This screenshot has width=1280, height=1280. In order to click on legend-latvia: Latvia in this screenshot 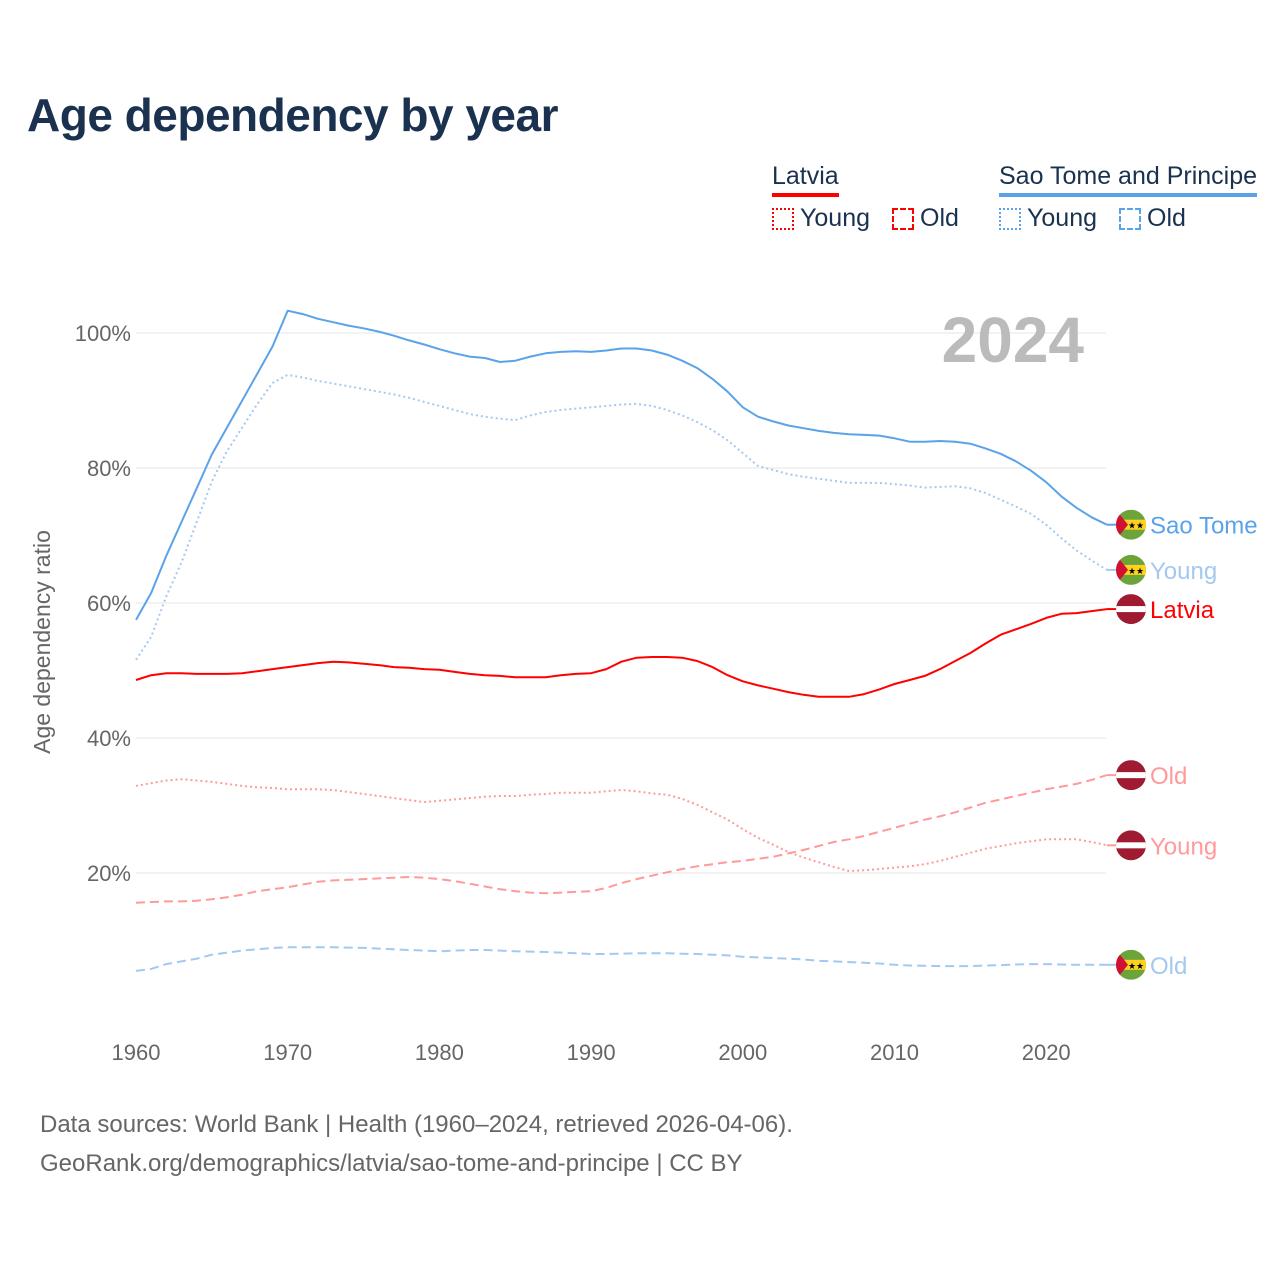, I will do `click(805, 179)`.